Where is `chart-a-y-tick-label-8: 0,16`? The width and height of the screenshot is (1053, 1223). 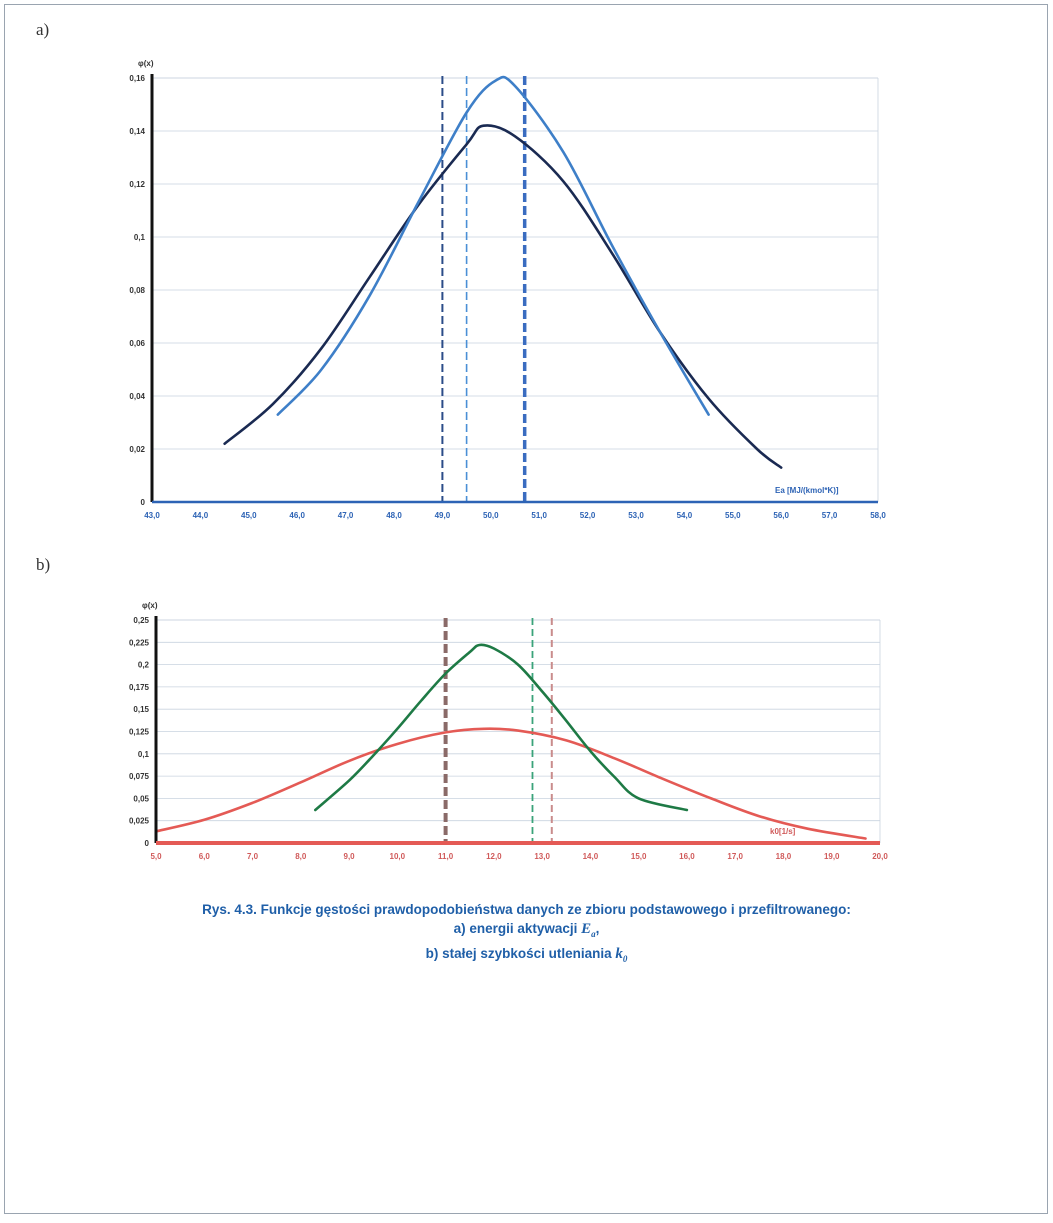
chart-a-y-tick-label-8: 0,16 is located at coordinates (137, 78).